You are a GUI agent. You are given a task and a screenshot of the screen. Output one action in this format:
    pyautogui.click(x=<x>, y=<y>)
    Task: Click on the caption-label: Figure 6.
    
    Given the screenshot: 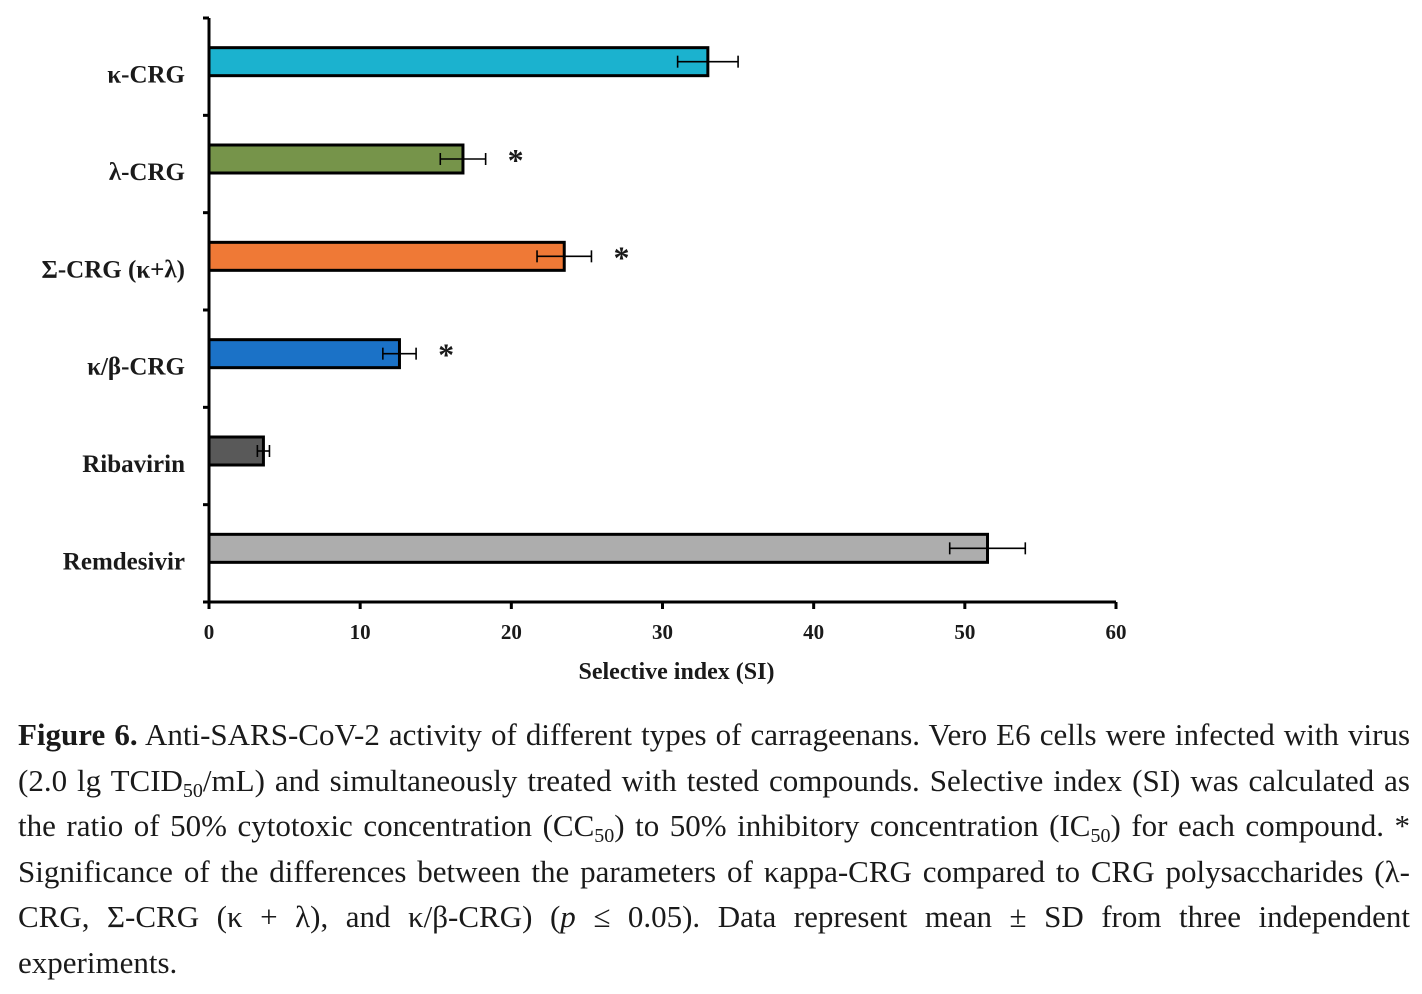 What is the action you would take?
    pyautogui.click(x=78, y=734)
    